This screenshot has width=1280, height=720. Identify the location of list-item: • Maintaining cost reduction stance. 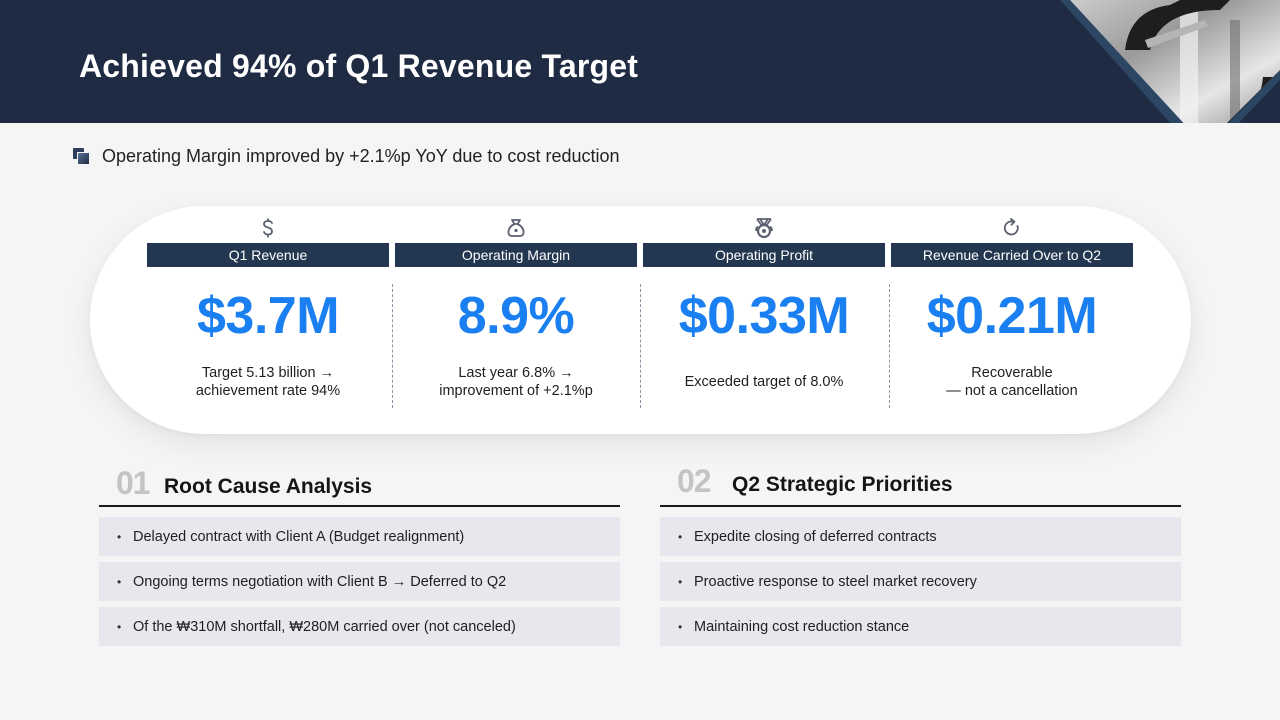
(920, 626).